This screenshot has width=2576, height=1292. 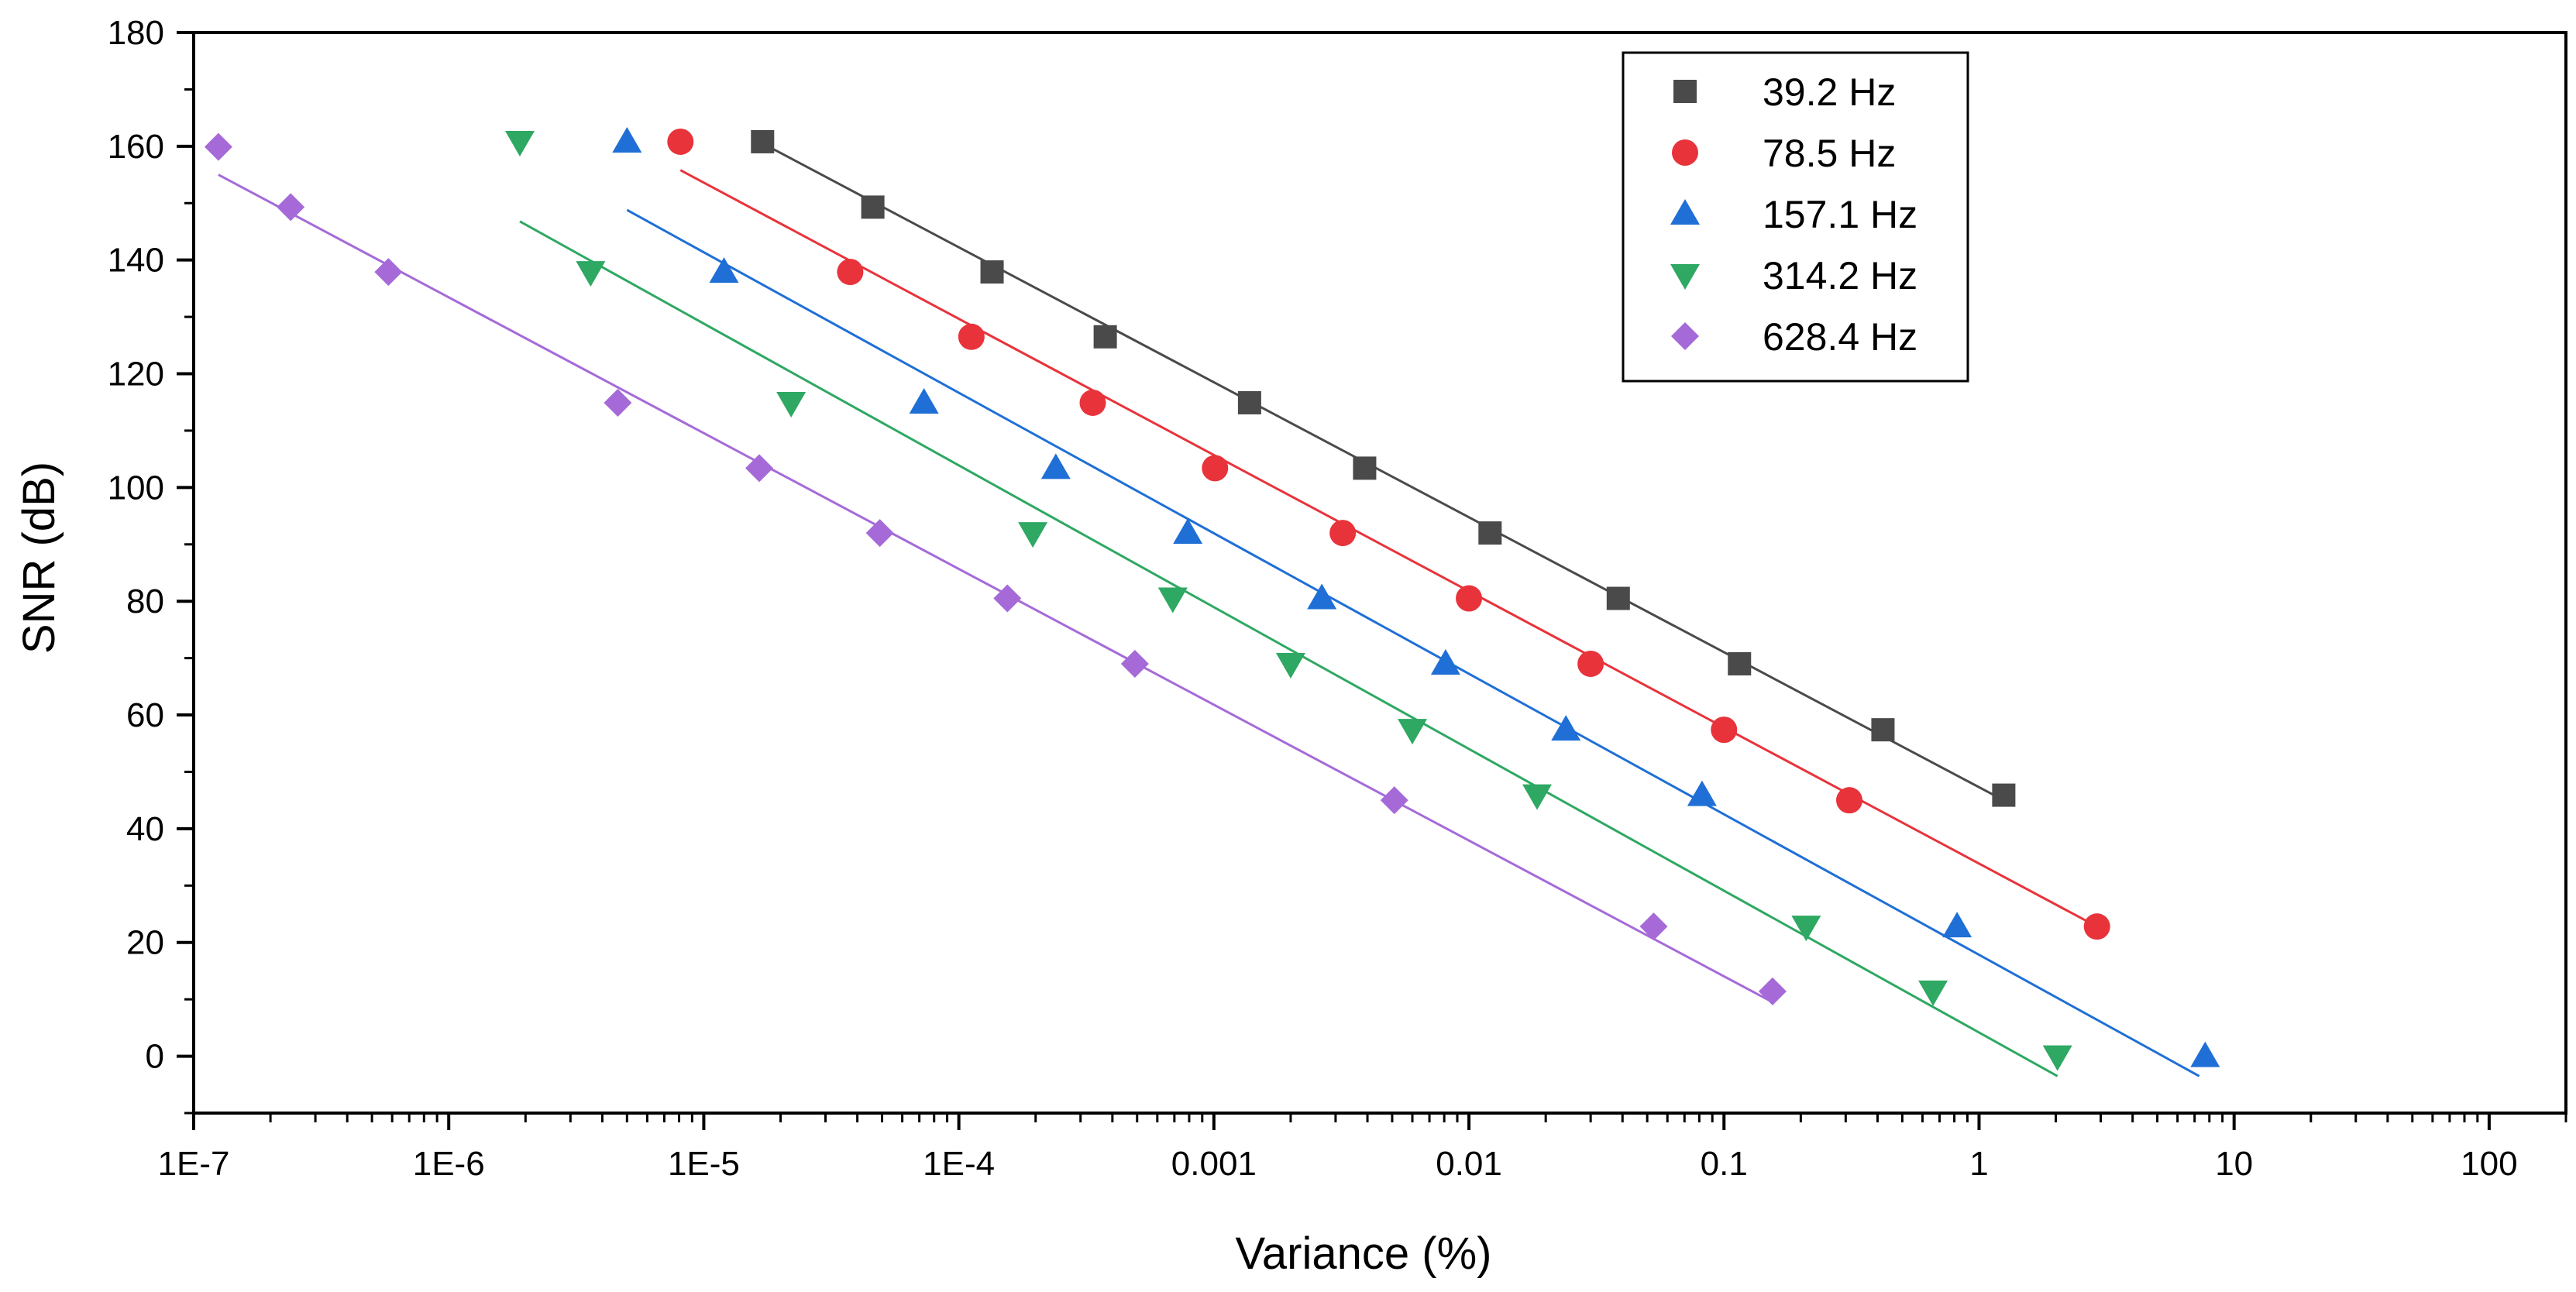 What do you see at coordinates (1364, 1253) in the screenshot?
I see `x-axis-title: Variance (%)` at bounding box center [1364, 1253].